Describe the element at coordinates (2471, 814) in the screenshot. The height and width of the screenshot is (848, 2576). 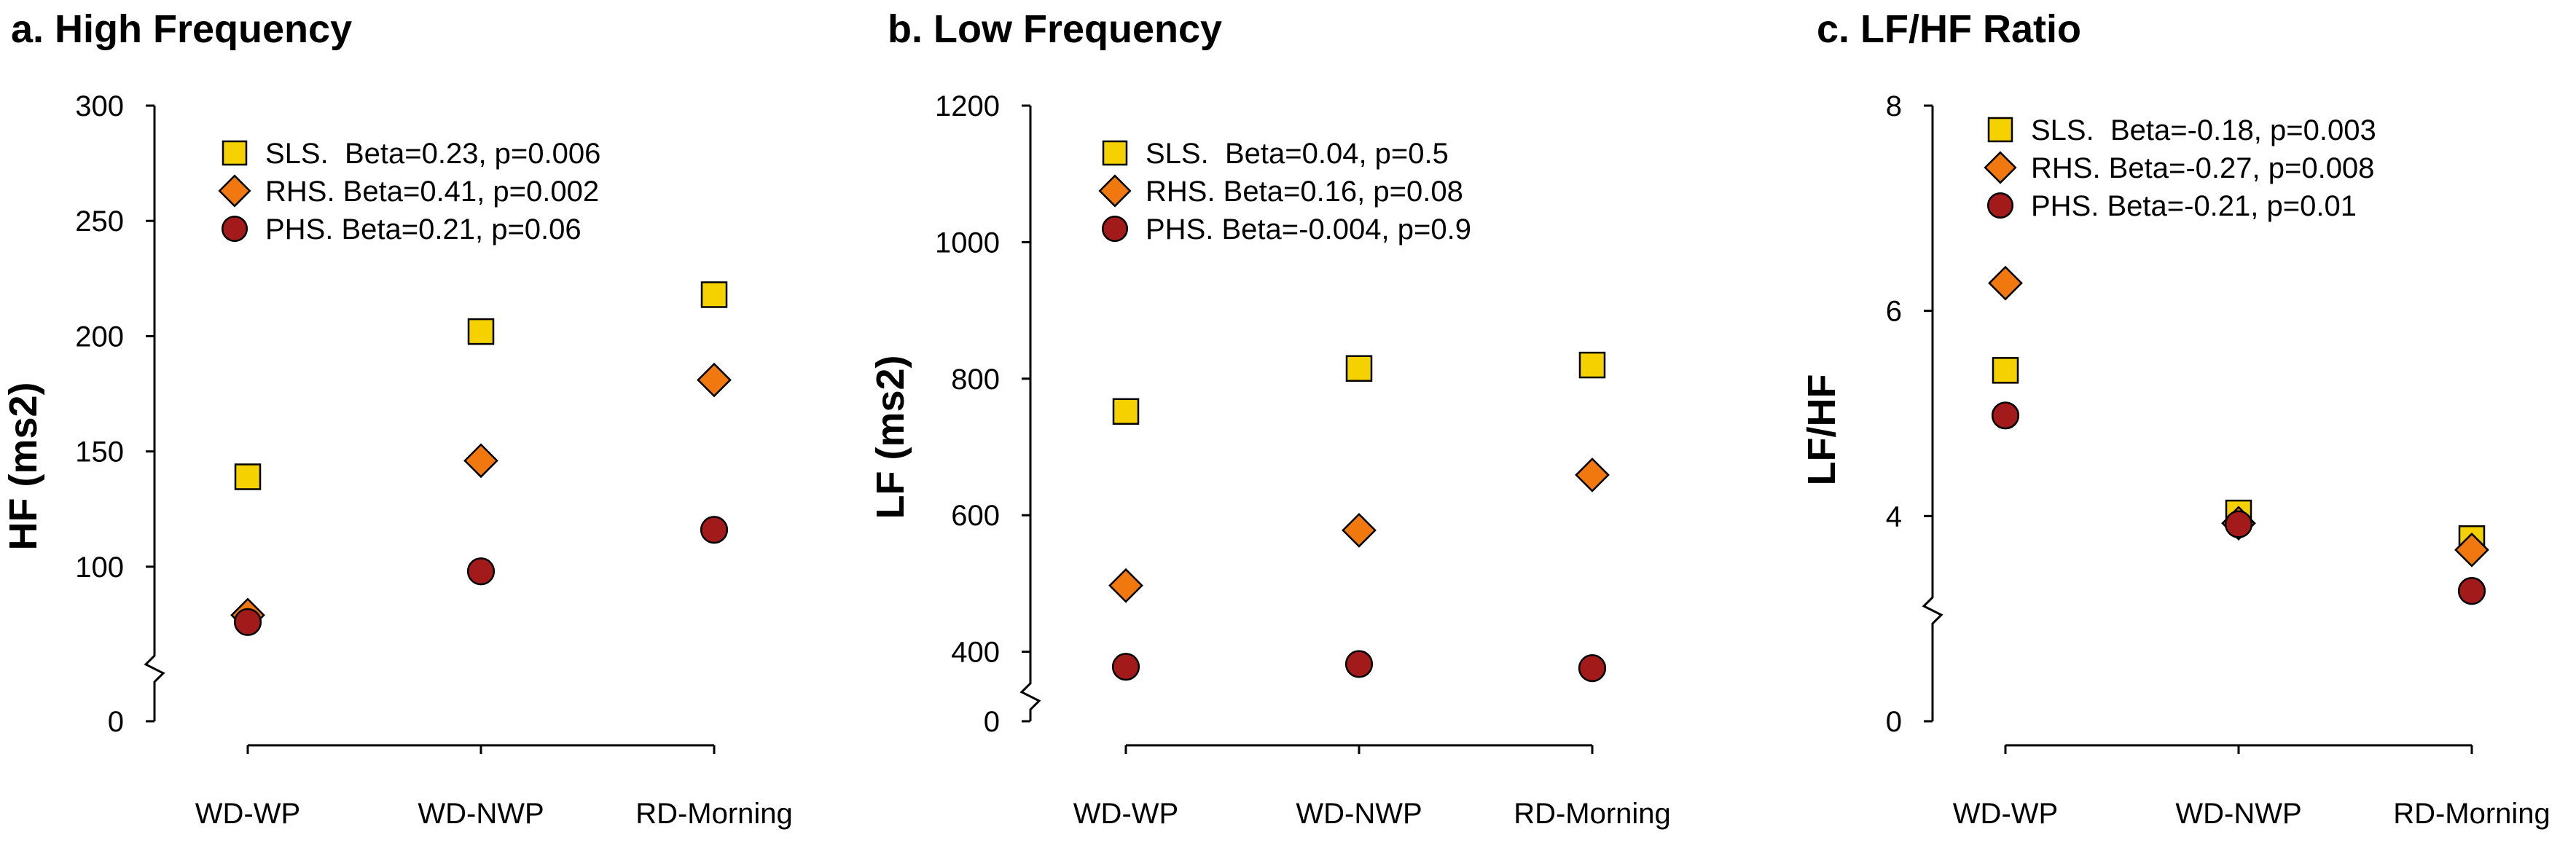
I see `panel-c-xtick-label: RD-Morning` at that location.